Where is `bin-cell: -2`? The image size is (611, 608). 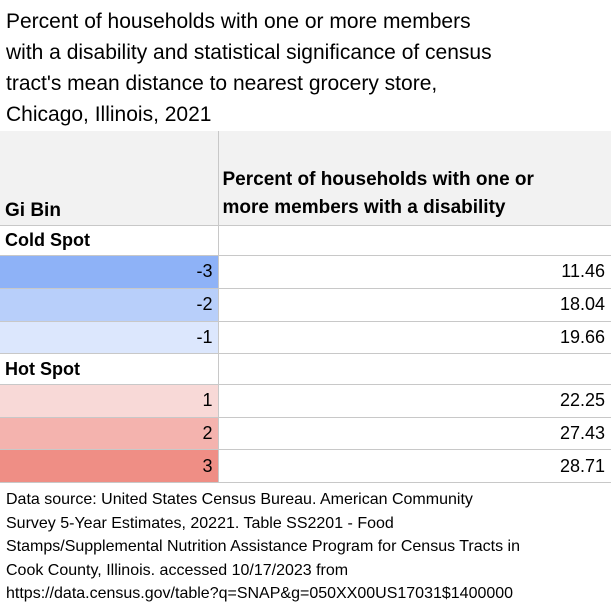 bin-cell: -2 is located at coordinates (109, 305).